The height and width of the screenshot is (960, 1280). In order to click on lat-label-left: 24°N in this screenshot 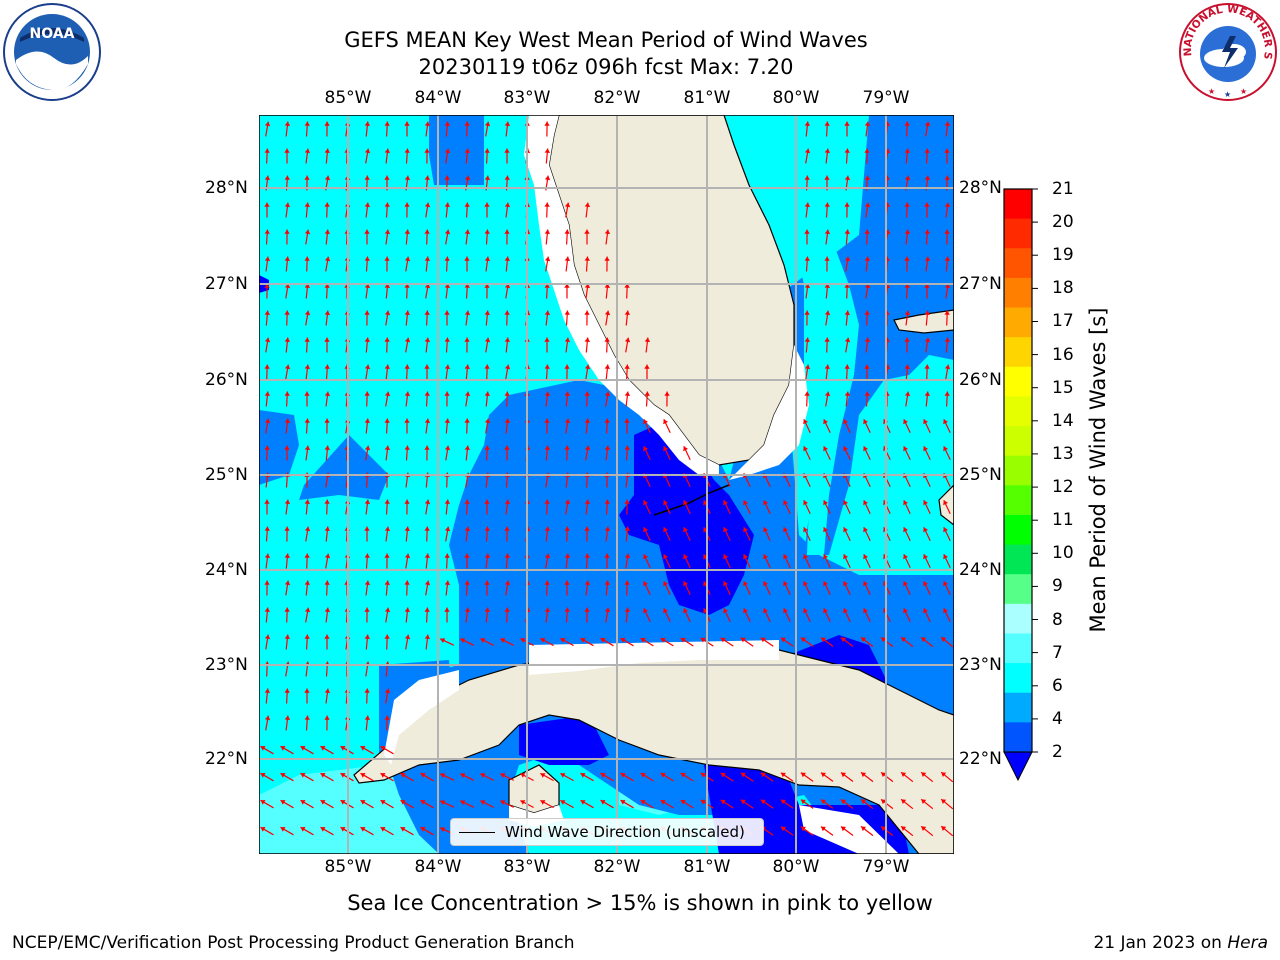, I will do `click(226, 570)`.